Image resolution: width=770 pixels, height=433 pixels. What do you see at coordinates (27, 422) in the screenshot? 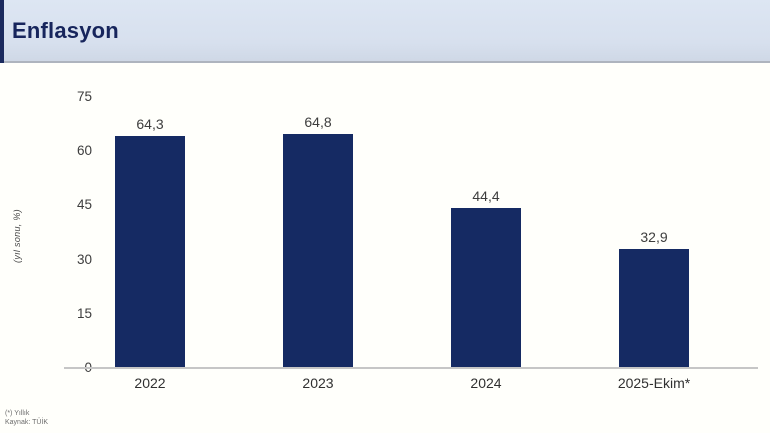
I see `footnote-line-source: Kaynak: TÜİK` at bounding box center [27, 422].